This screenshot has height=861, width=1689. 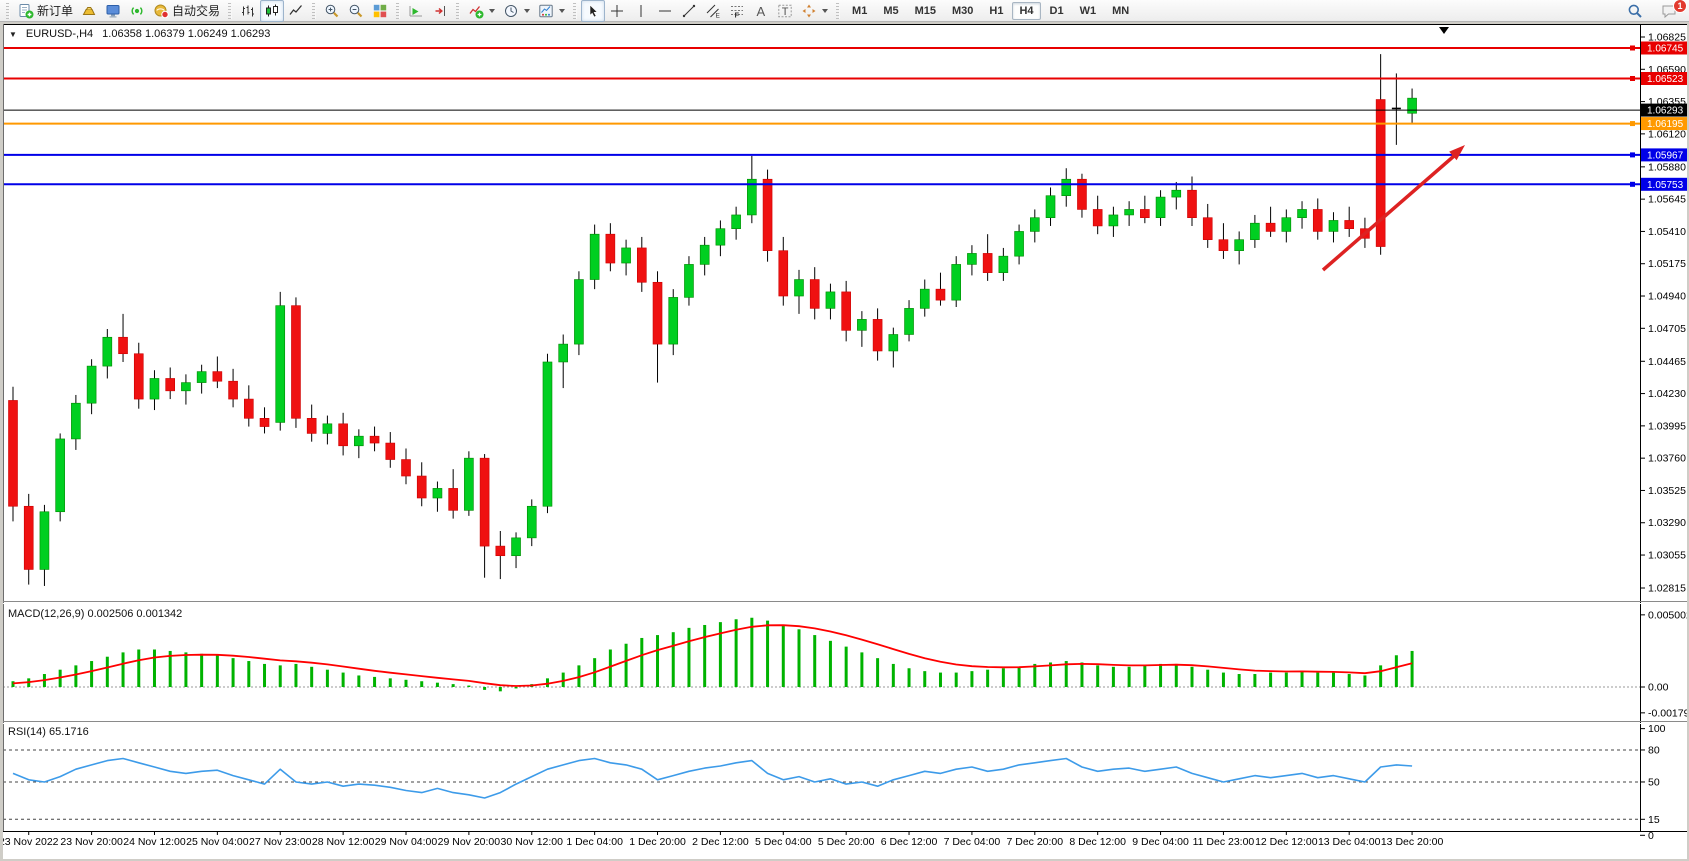 What do you see at coordinates (891, 10) in the screenshot?
I see `timeframe-M5-button: M5` at bounding box center [891, 10].